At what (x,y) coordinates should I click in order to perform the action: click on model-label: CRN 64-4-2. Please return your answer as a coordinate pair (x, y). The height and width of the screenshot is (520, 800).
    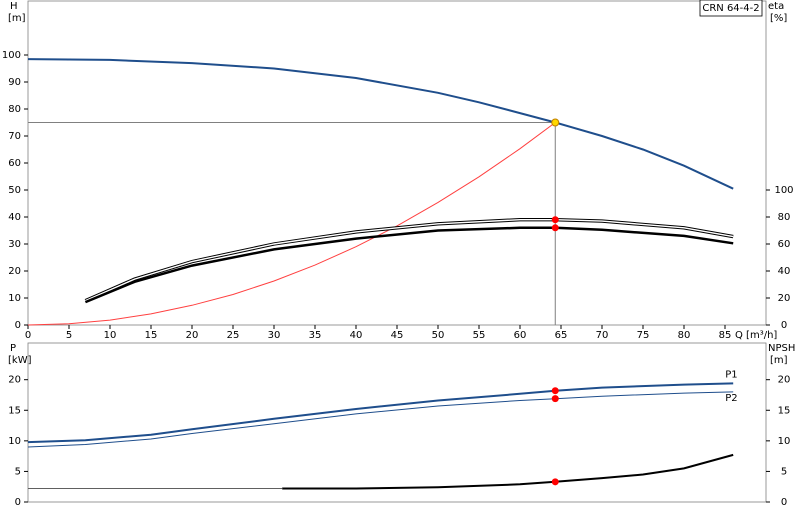
    Looking at the image, I should click on (730, 8).